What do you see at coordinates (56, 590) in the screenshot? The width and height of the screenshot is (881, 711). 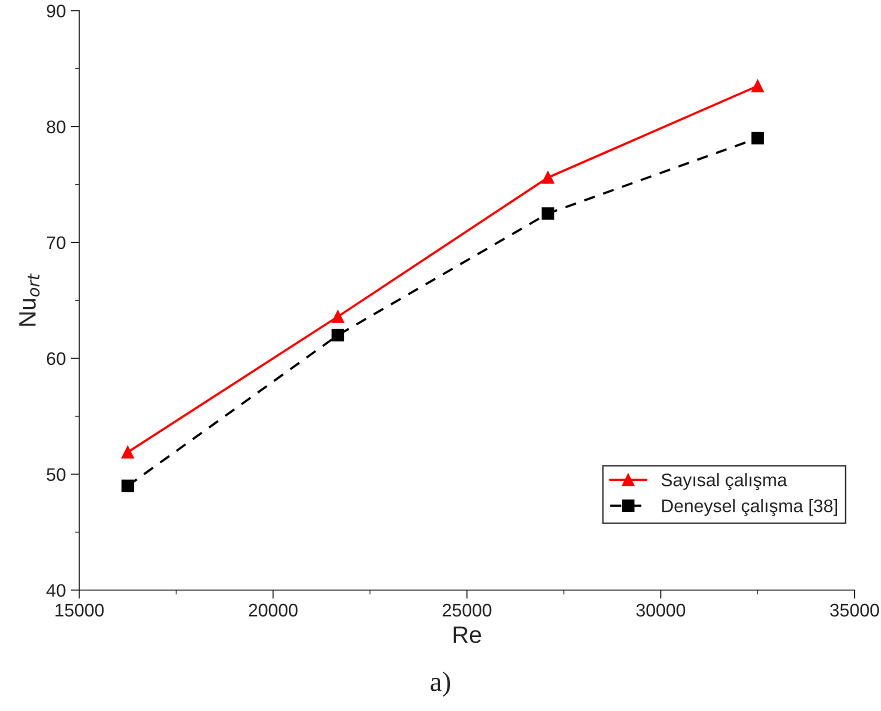 I see `y-tick-label: 40` at bounding box center [56, 590].